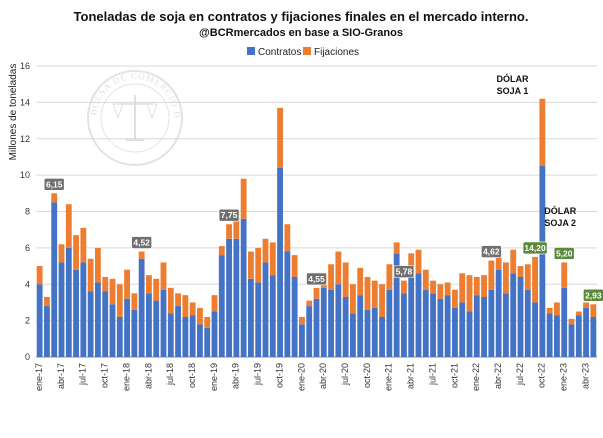  What do you see at coordinates (27, 284) in the screenshot?
I see `y-tick-label: 4` at bounding box center [27, 284].